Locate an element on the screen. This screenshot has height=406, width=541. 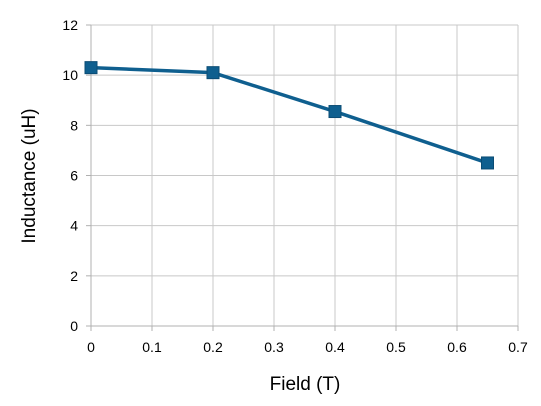
x-tick-label: 0.1 is located at coordinates (152, 347).